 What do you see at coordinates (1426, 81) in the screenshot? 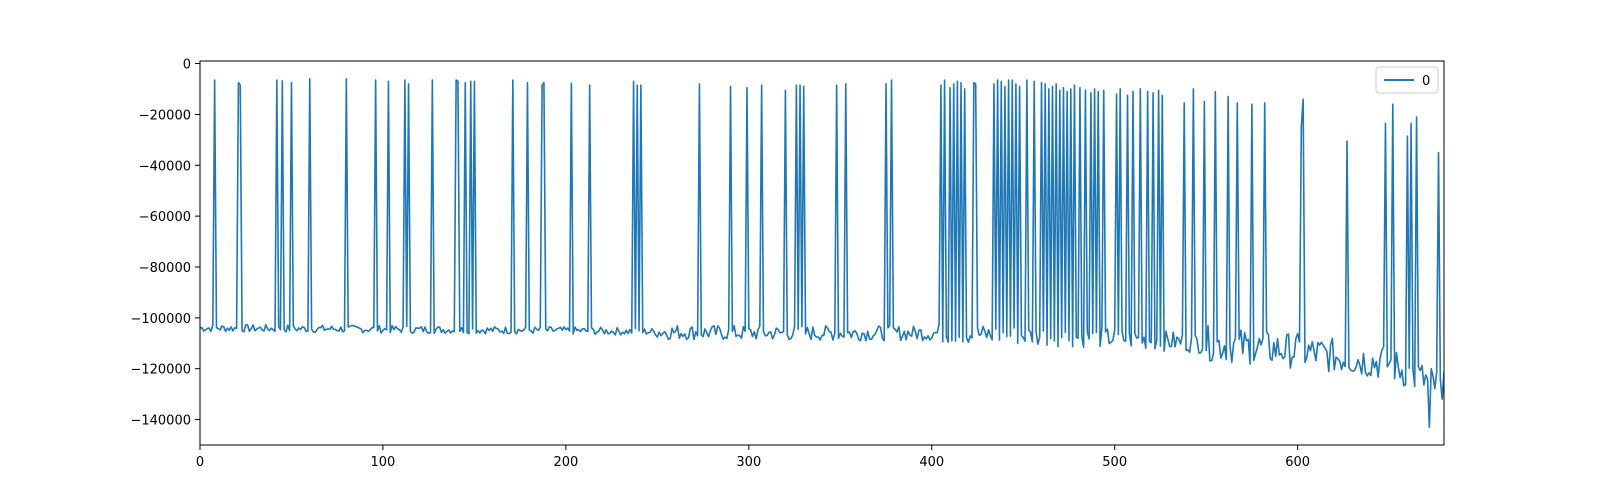
I see `legend-label: 0` at bounding box center [1426, 81].